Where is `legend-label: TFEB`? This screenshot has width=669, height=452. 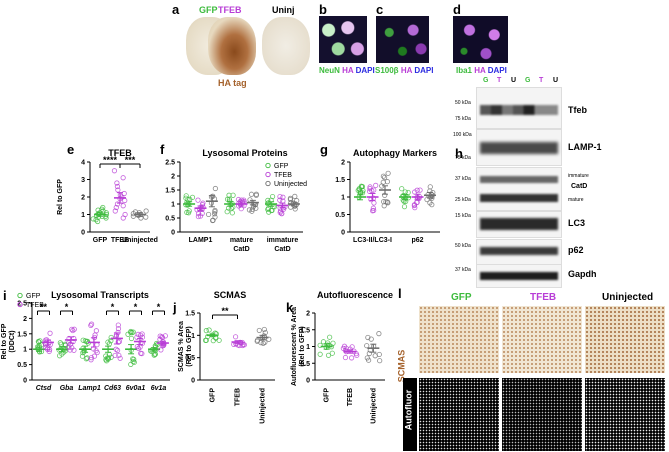
legend-label: TFEB is located at coordinates (35, 305).